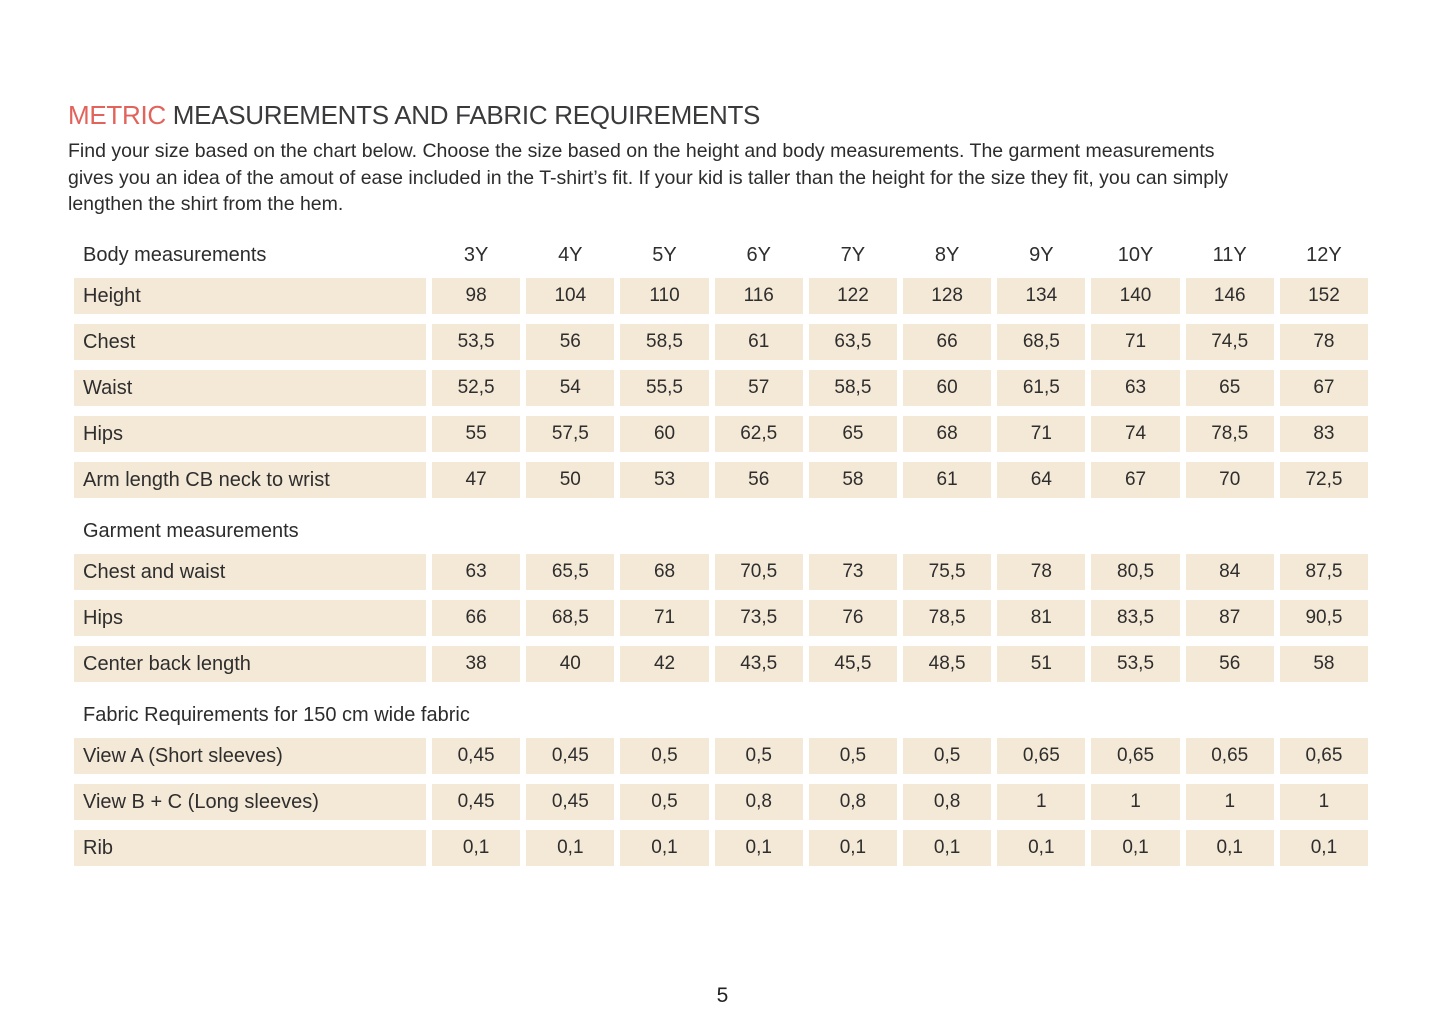  I want to click on size-column-header: 3Y, so click(476, 254).